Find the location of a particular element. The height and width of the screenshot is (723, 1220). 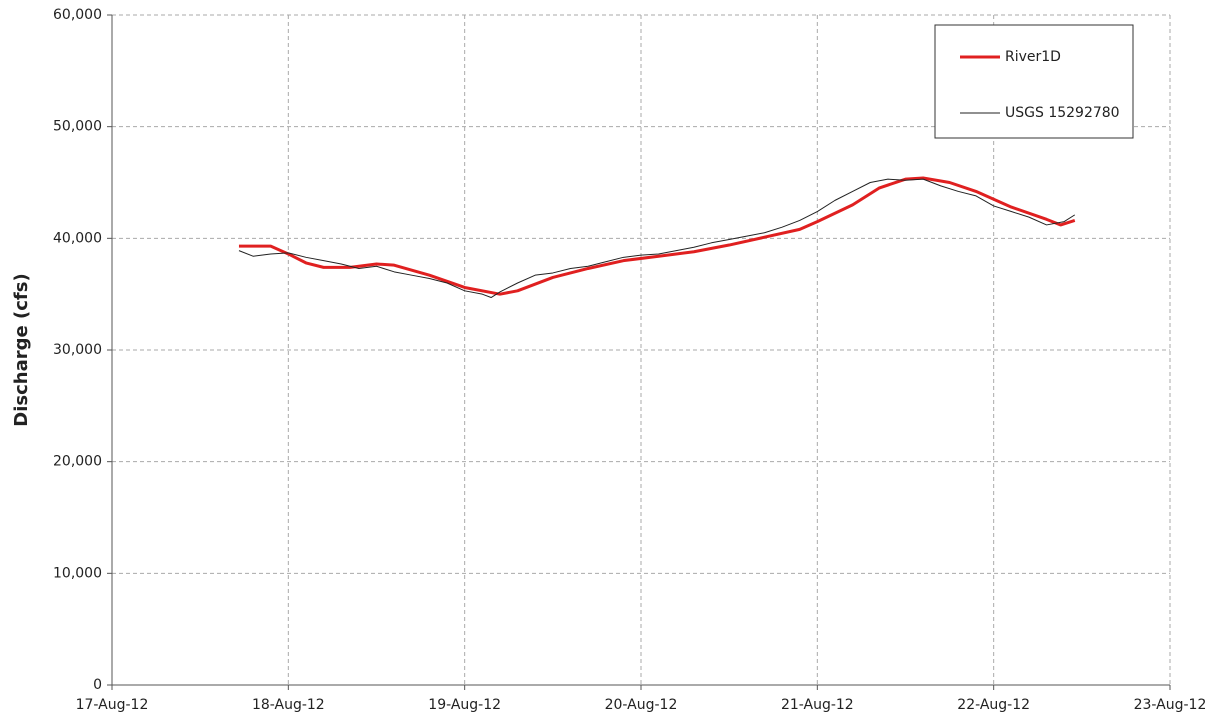

y-tick-label: 20,000 is located at coordinates (77, 462).